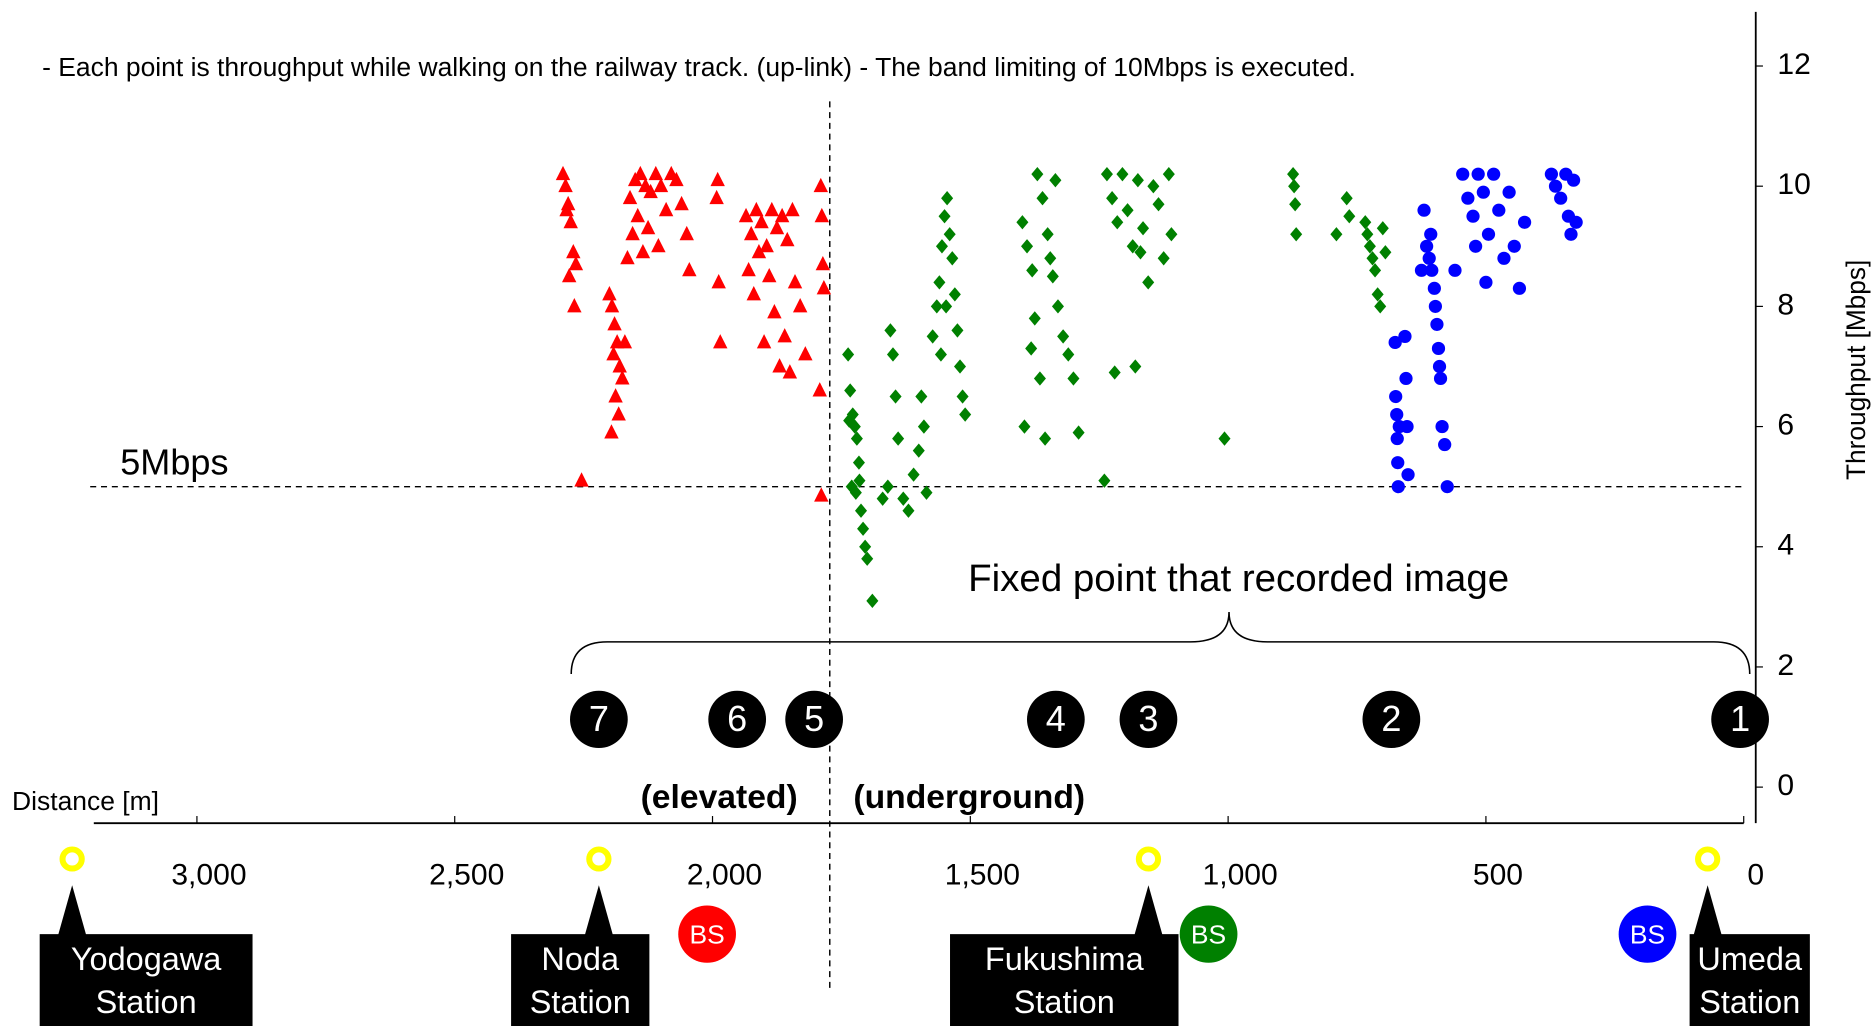  What do you see at coordinates (1749, 980) in the screenshot?
I see `station-box` at bounding box center [1749, 980].